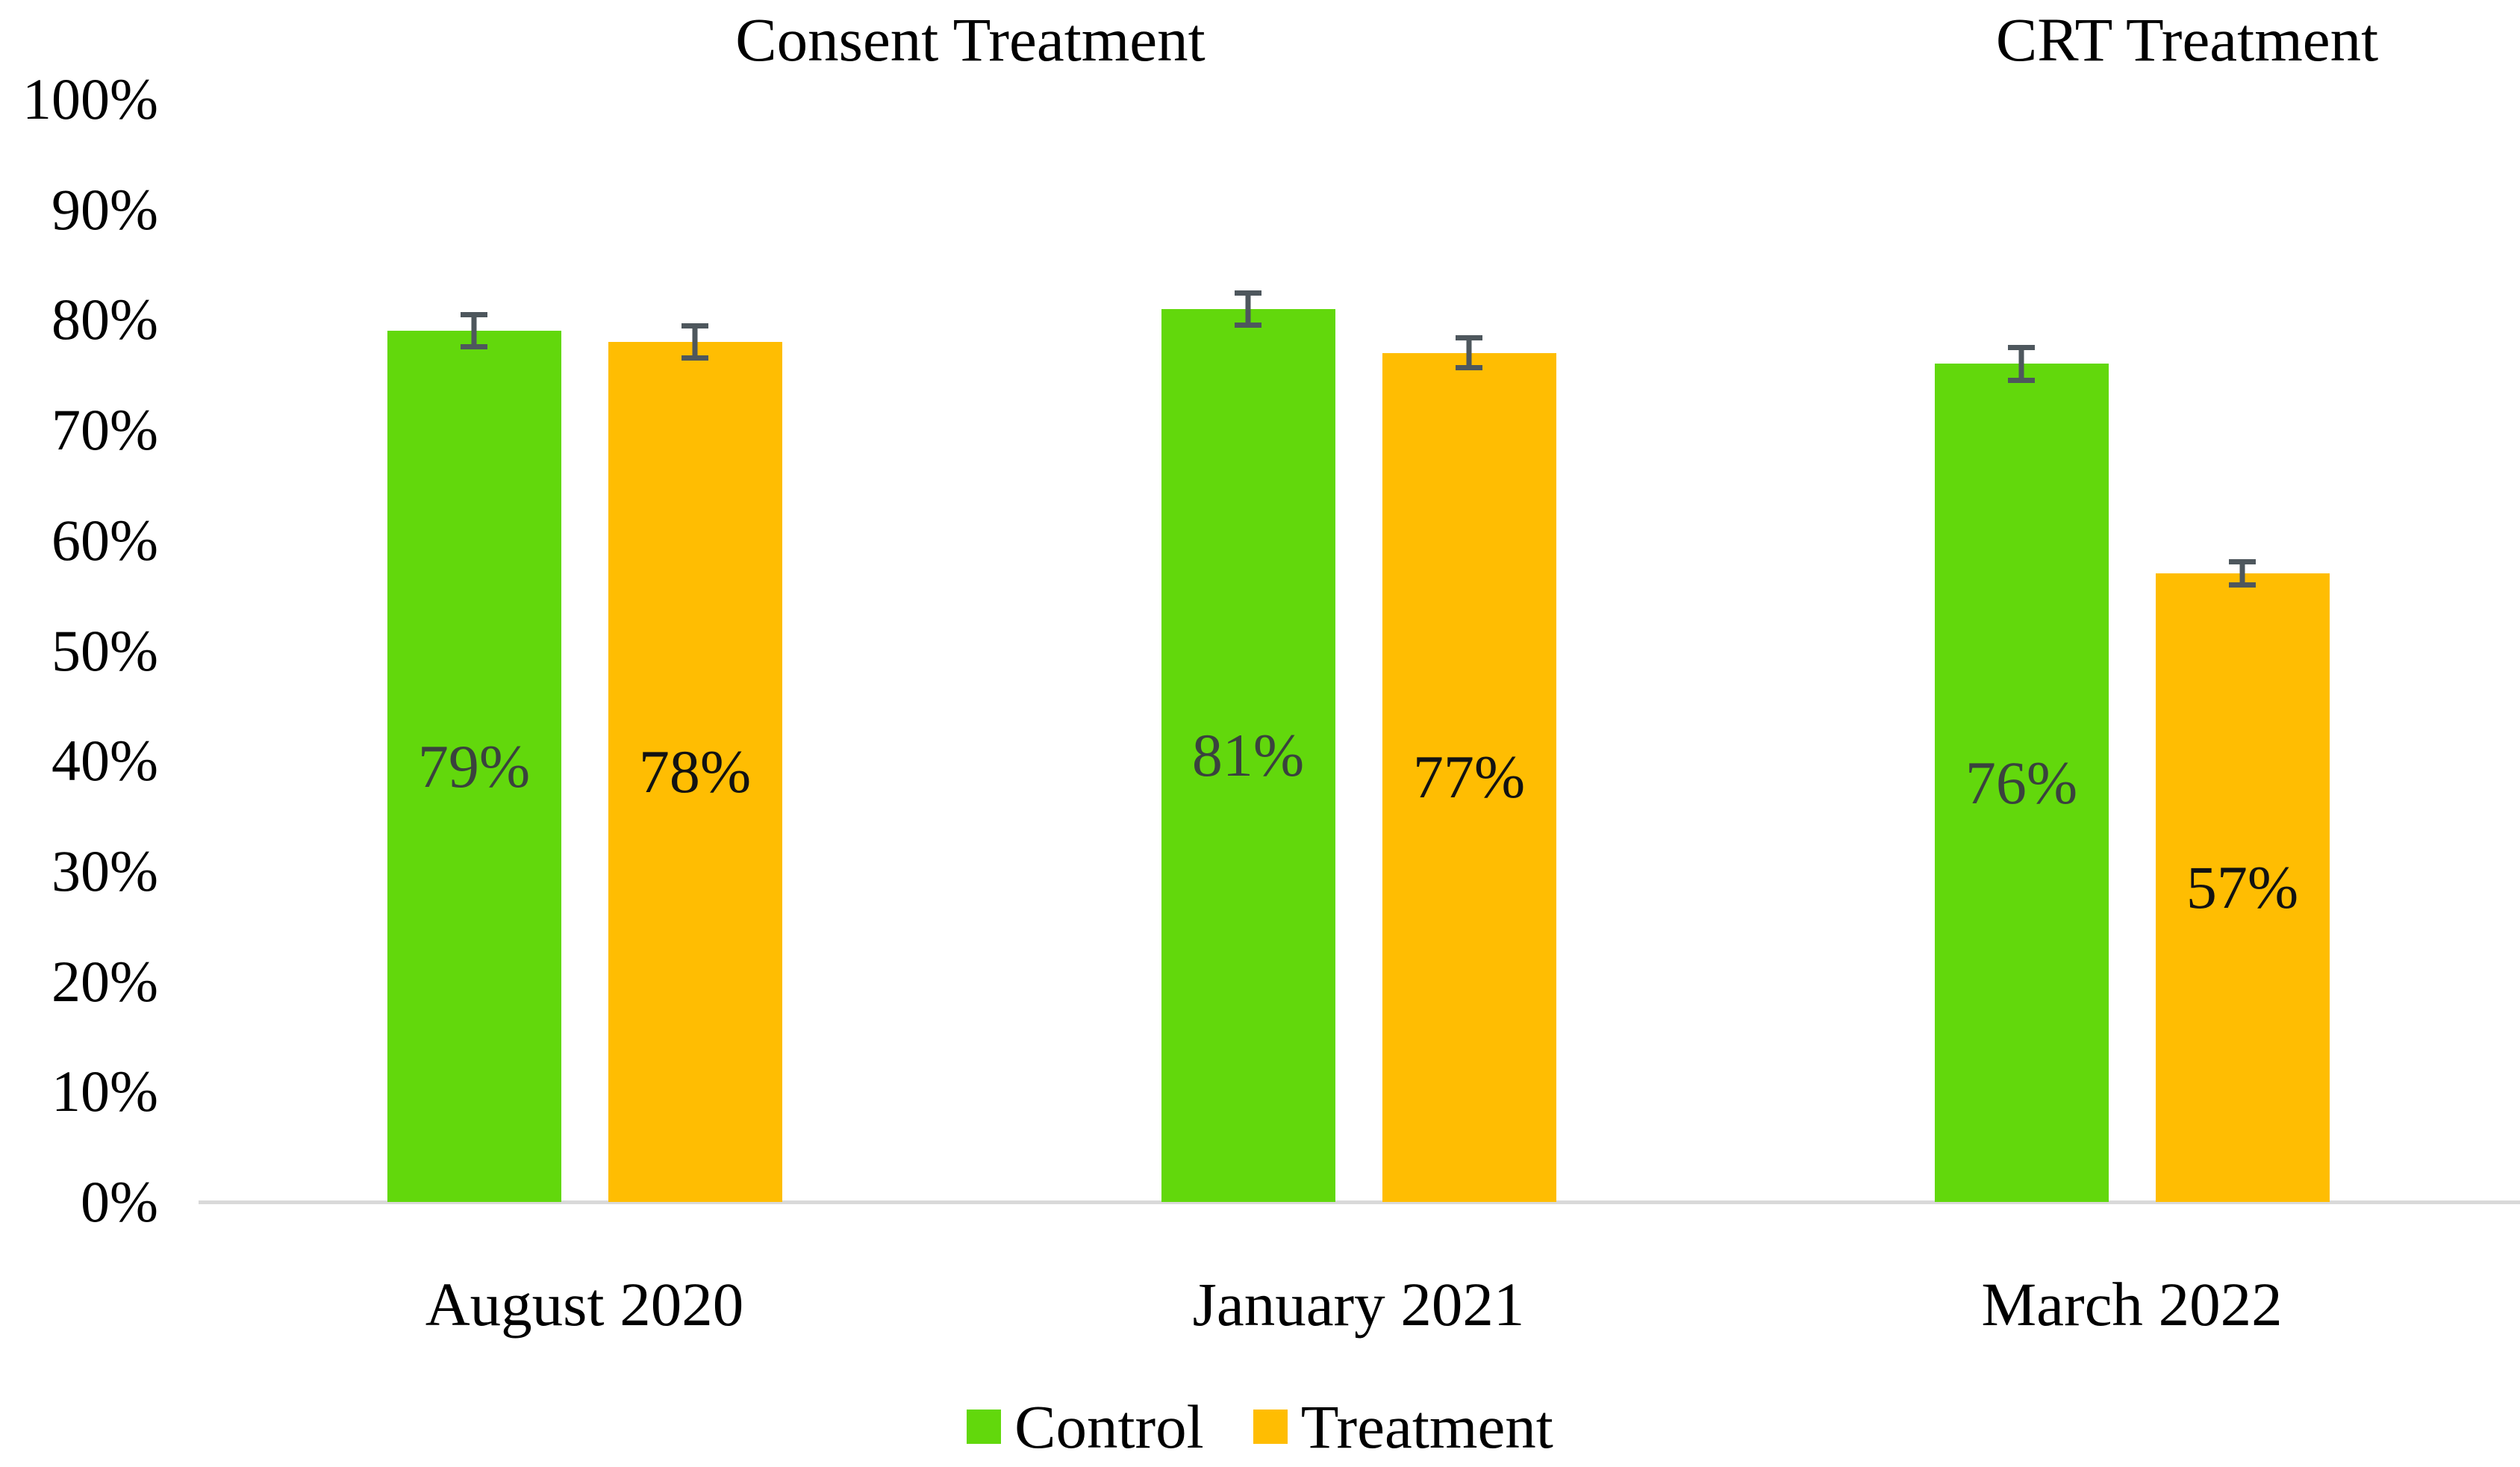 This screenshot has width=2520, height=1467. I want to click on x-axis-label-january-2021: January 2021, so click(1358, 1304).